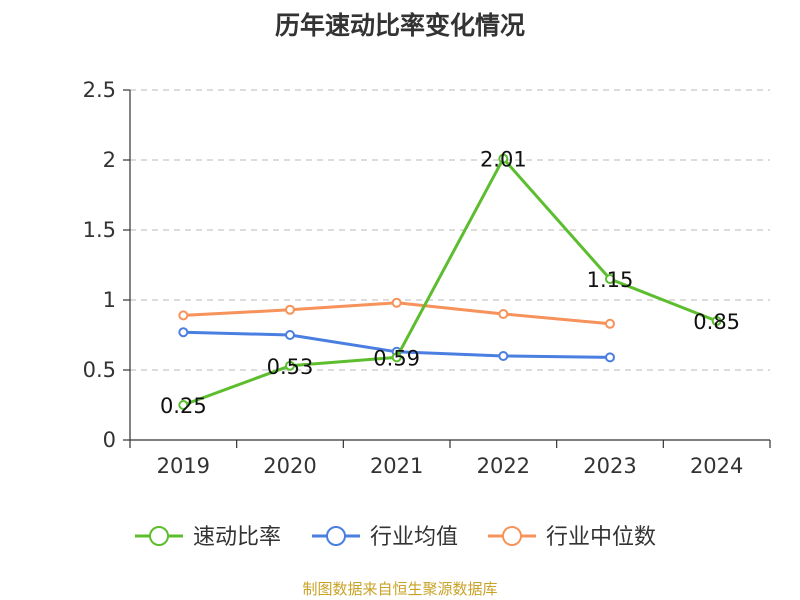 The width and height of the screenshot is (800, 600). Describe the element at coordinates (399, 25) in the screenshot. I see `chart-title: 历年速动比率变化情况` at that location.